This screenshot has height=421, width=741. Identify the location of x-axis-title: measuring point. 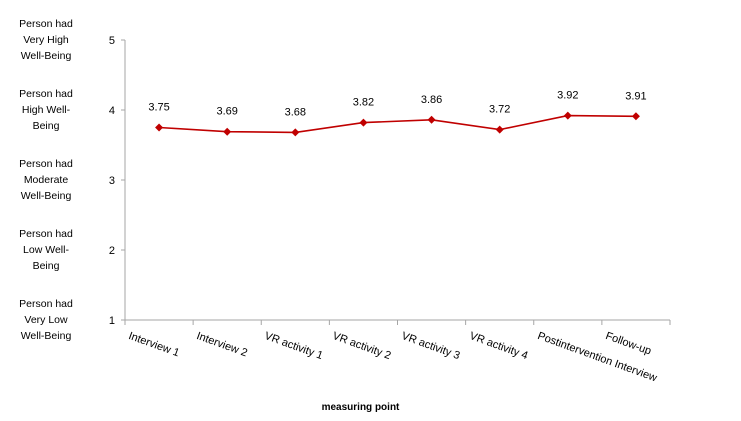
(370, 407).